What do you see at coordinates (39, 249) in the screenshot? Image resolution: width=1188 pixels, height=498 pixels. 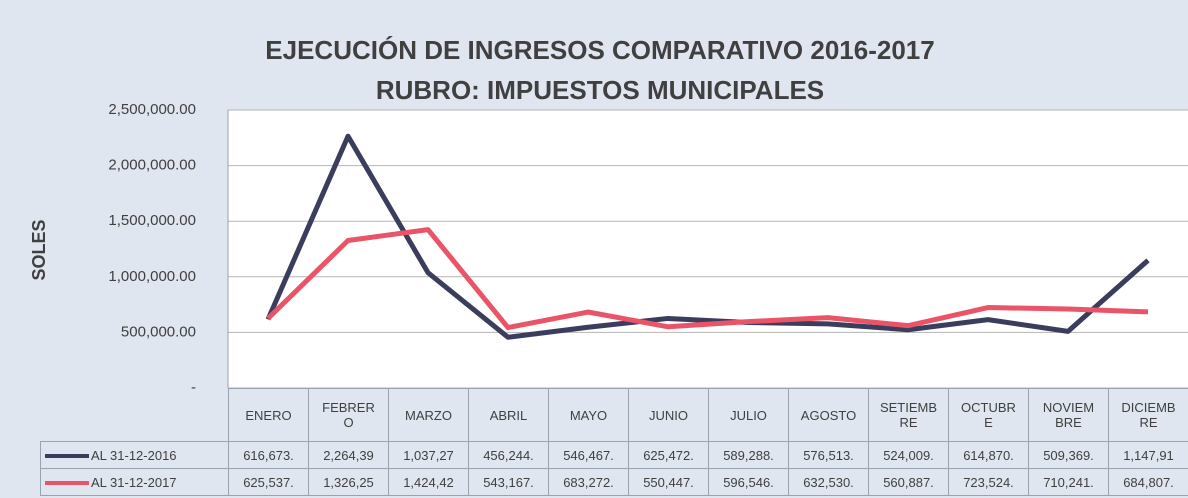 I see `y-axis-label: SOLES` at bounding box center [39, 249].